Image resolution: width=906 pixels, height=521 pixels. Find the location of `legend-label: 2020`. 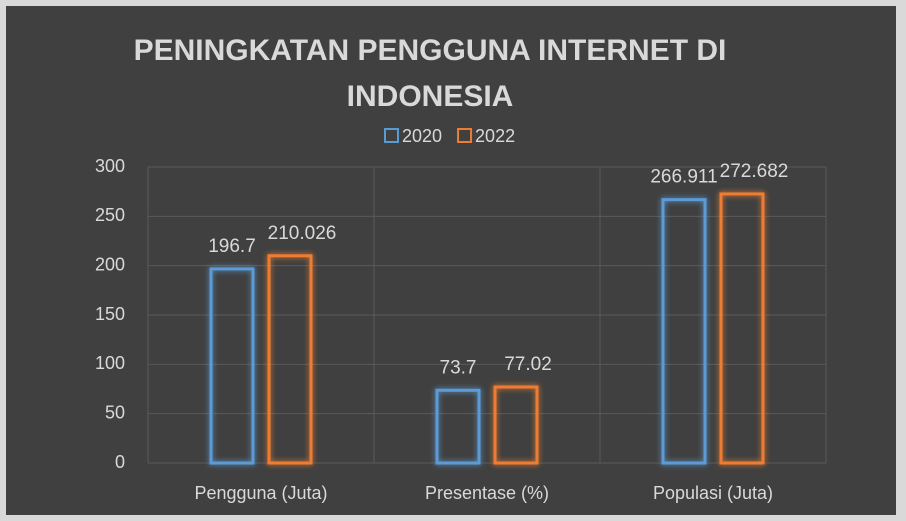

legend-label: 2020 is located at coordinates (422, 136).